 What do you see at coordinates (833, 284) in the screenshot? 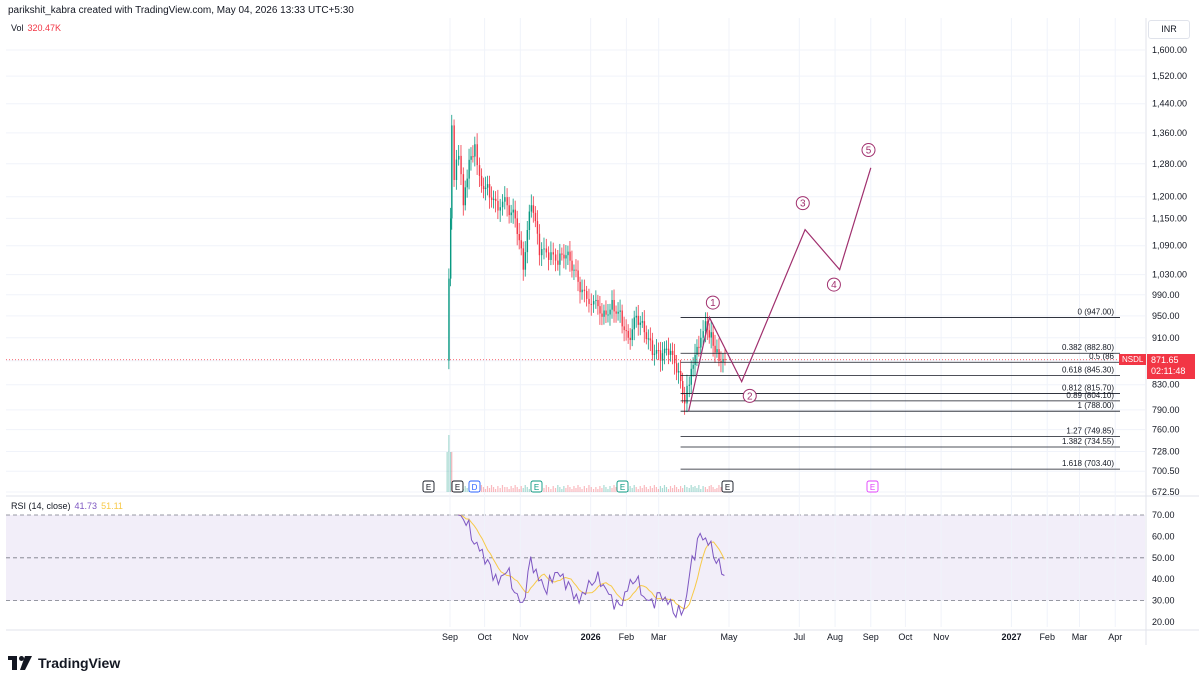
I see `elliott-wave-marker` at bounding box center [833, 284].